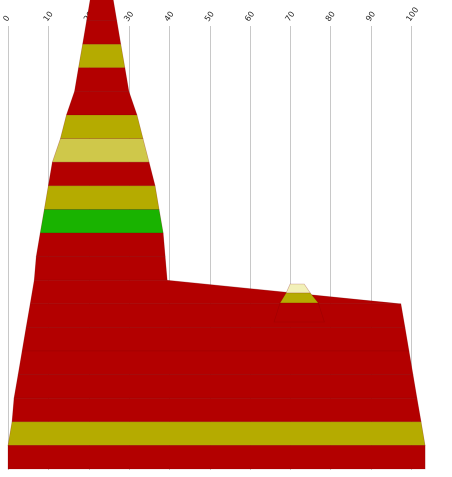  What do you see at coordinates (128, 17) in the screenshot?
I see `x-tick-label-30: 30` at bounding box center [128, 17].